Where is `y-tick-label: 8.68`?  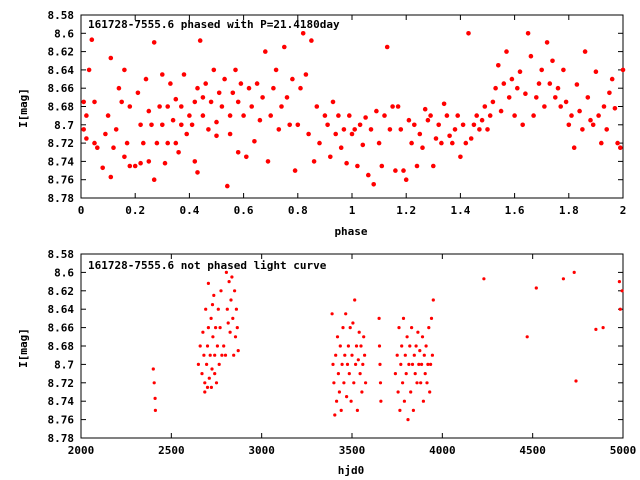
y-tick-label: 8.68 is located at coordinates (61, 346).